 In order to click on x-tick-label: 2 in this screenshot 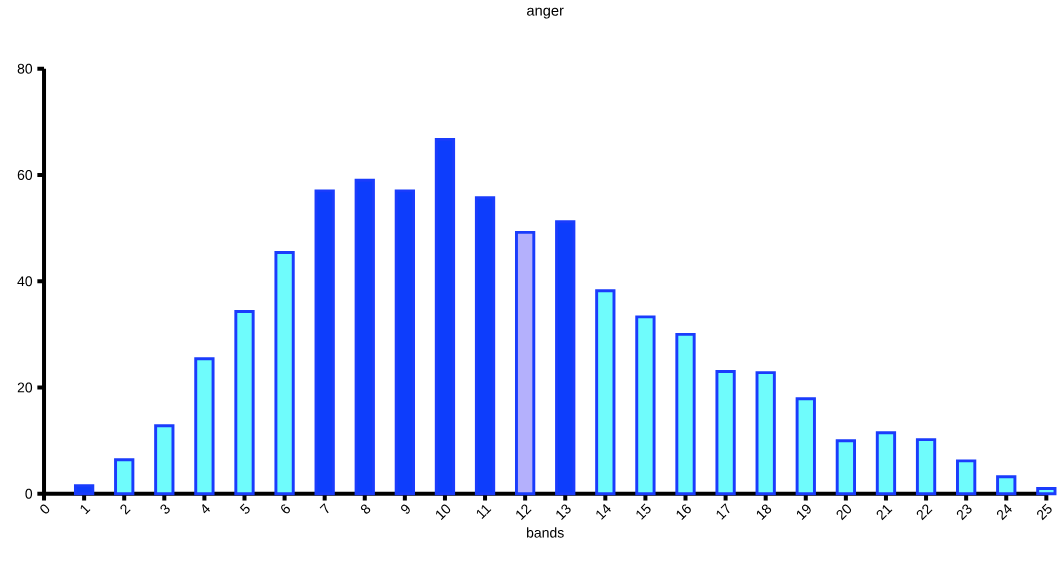, I will do `click(125, 509)`.